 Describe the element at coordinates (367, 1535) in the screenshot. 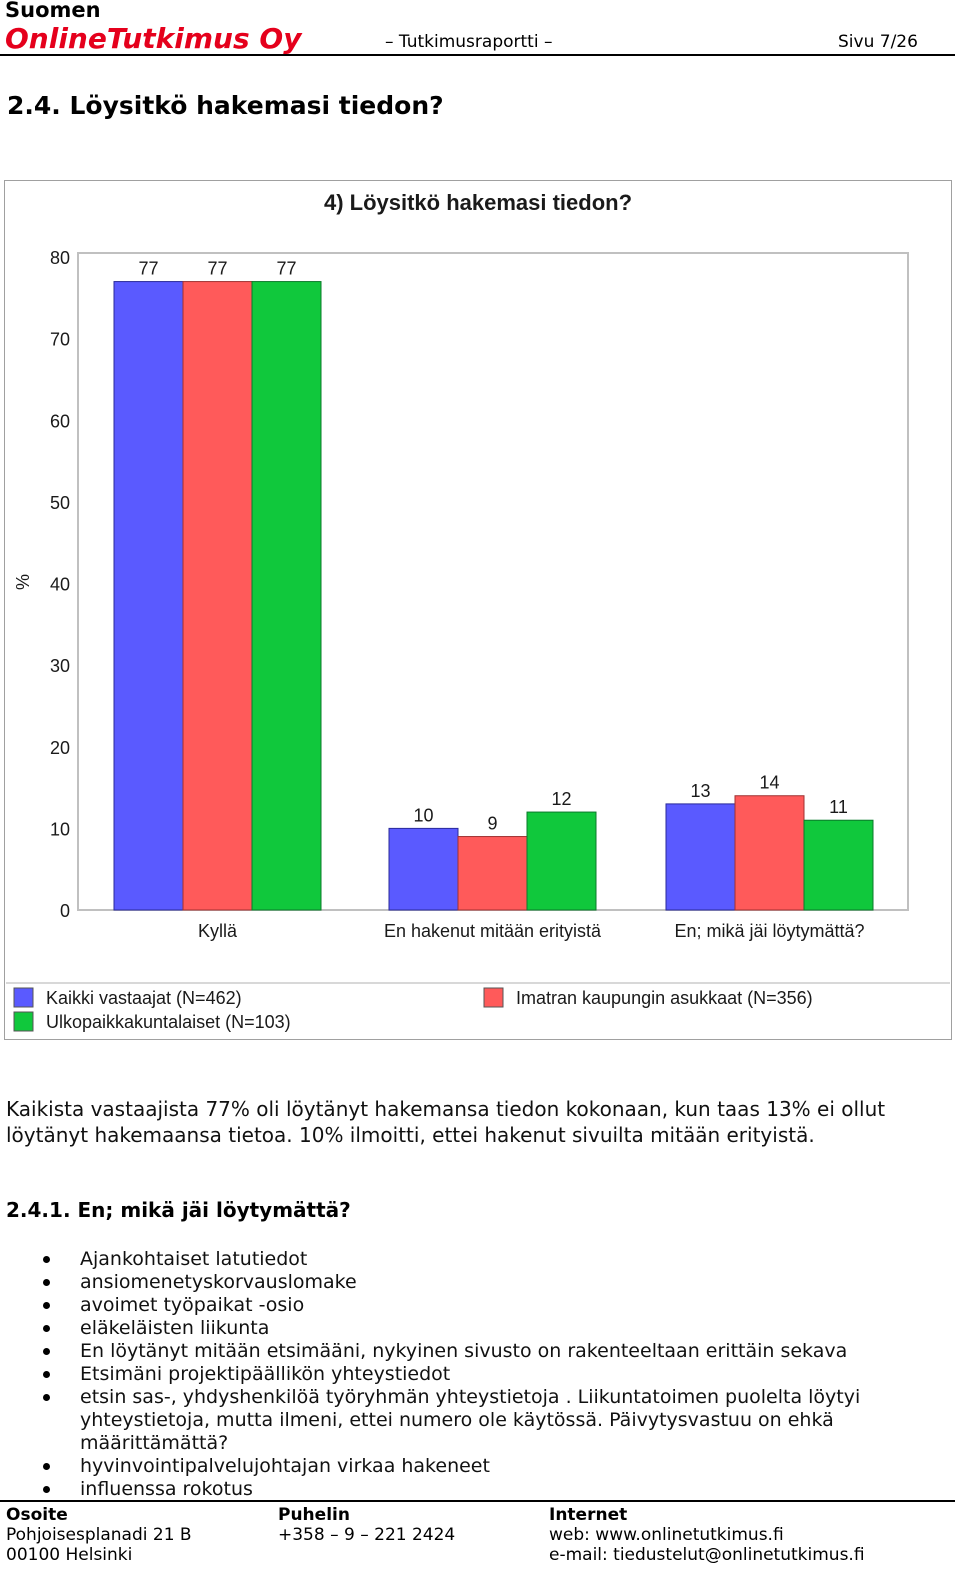

I see `footer-phone-number: +358 – 9 – 221 2424` at that location.